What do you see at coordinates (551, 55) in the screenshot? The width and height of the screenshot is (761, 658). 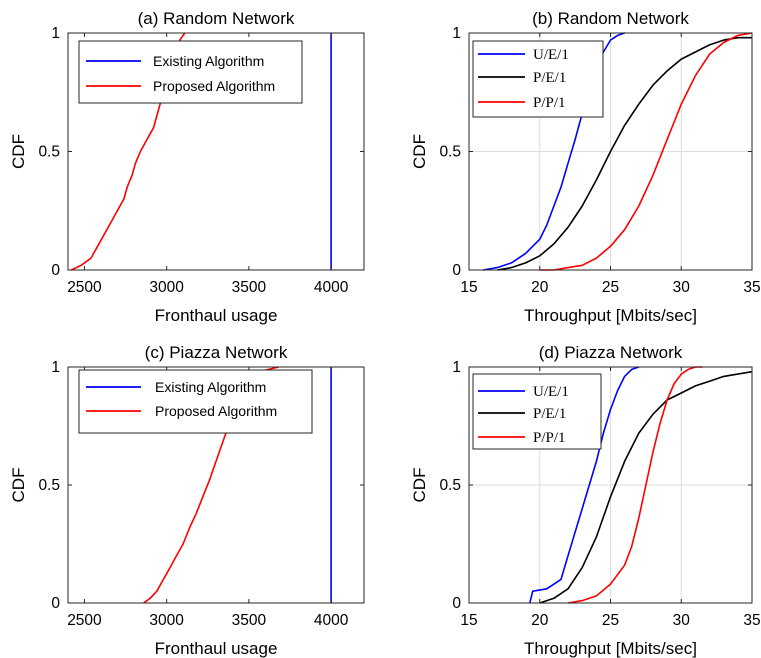 I see `chart1-legend-label: U/E/1` at bounding box center [551, 55].